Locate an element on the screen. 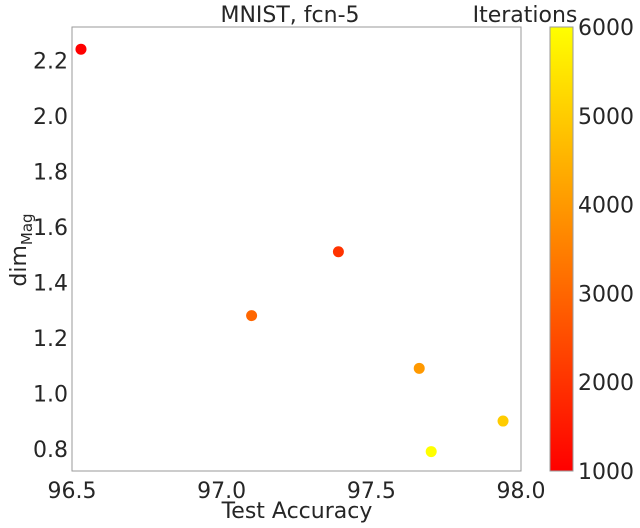 The width and height of the screenshot is (640, 528). x-tick-label: 97.5 is located at coordinates (371, 491).